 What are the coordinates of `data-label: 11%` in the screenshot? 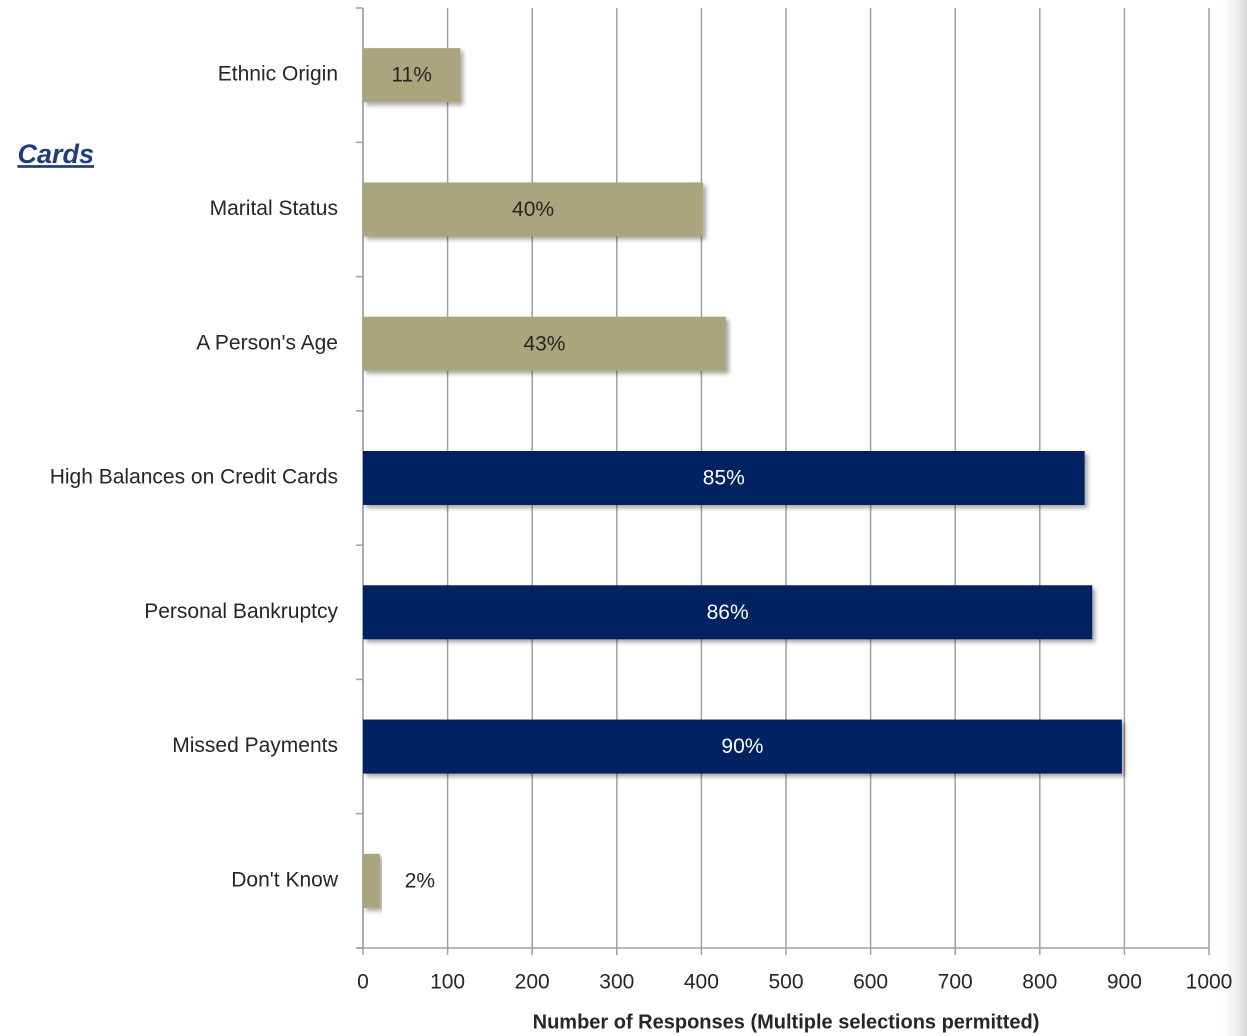 It's located at (411, 75).